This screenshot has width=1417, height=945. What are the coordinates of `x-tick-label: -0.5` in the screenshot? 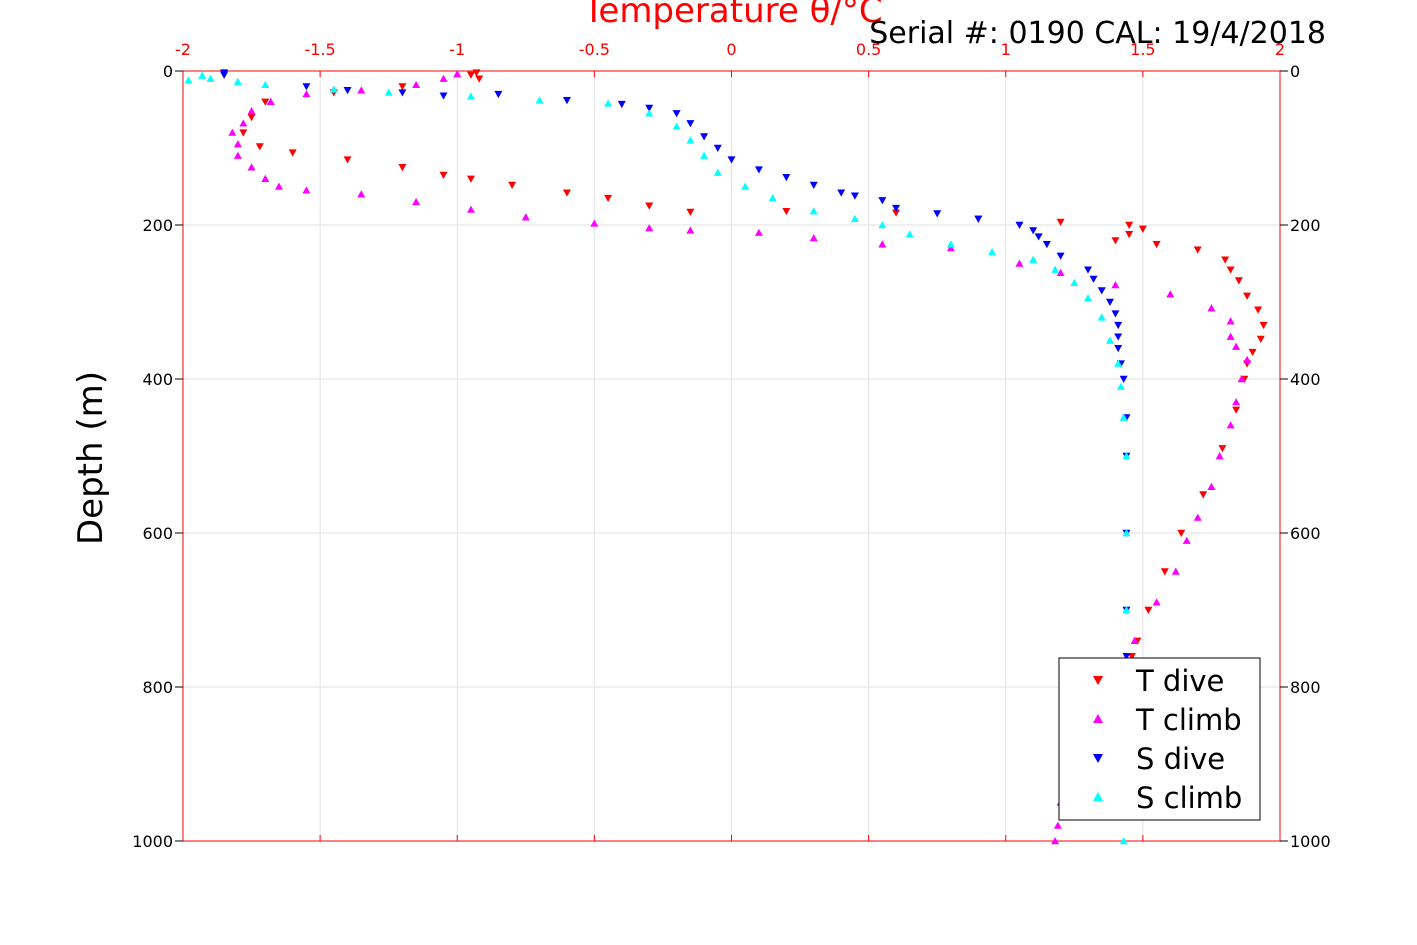 It's located at (594, 49).